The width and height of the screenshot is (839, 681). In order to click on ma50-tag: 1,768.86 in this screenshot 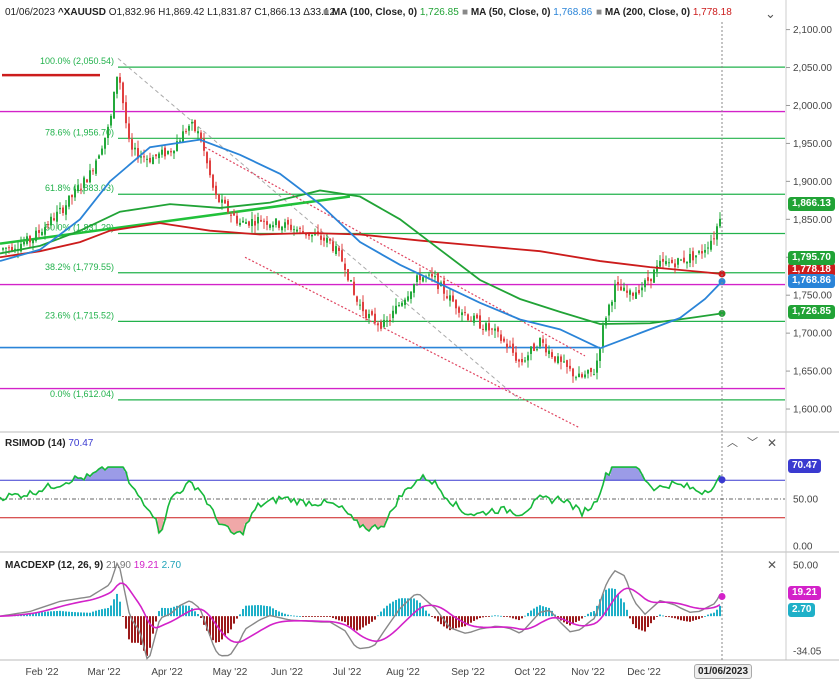, I will do `click(811, 281)`.